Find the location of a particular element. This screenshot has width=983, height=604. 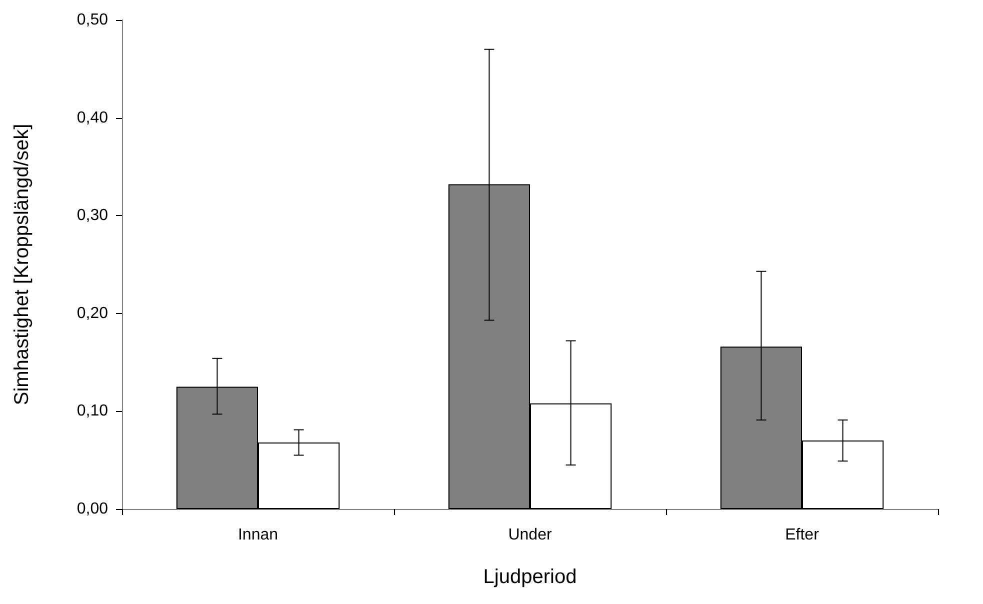

y-axis-title: Simhastighet [Kroppslängd/sek] is located at coordinates (22, 265).